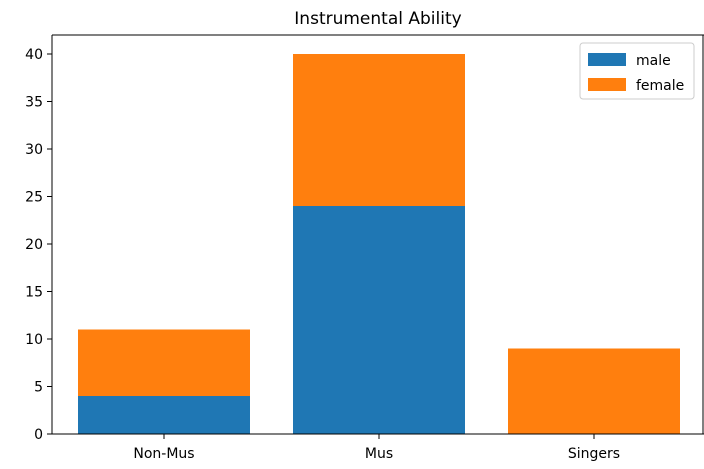 The height and width of the screenshot is (469, 704). I want to click on bar-female-singers, so click(594, 391).